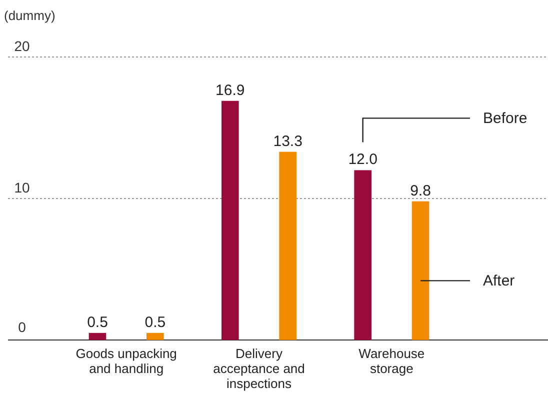 Image resolution: width=548 pixels, height=401 pixels. Describe the element at coordinates (505, 119) in the screenshot. I see `text: Before` at that location.